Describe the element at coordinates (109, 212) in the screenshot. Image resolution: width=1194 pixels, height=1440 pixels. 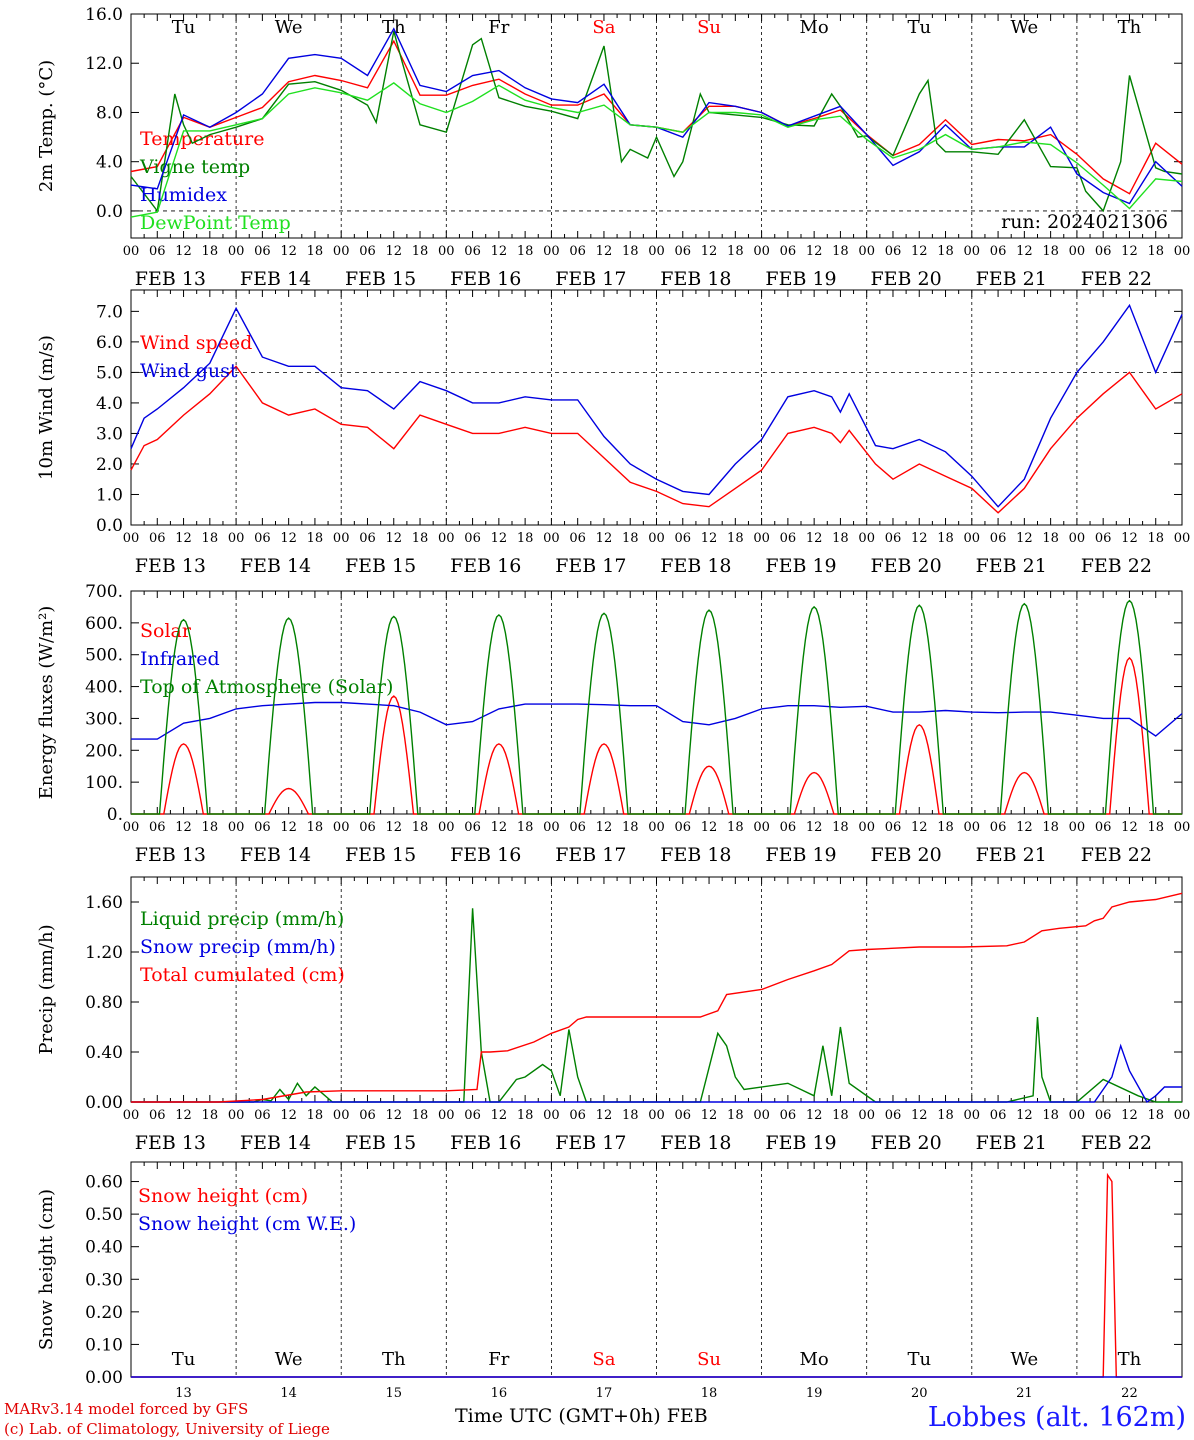
I see `y-tick-label: 0.0` at that location.